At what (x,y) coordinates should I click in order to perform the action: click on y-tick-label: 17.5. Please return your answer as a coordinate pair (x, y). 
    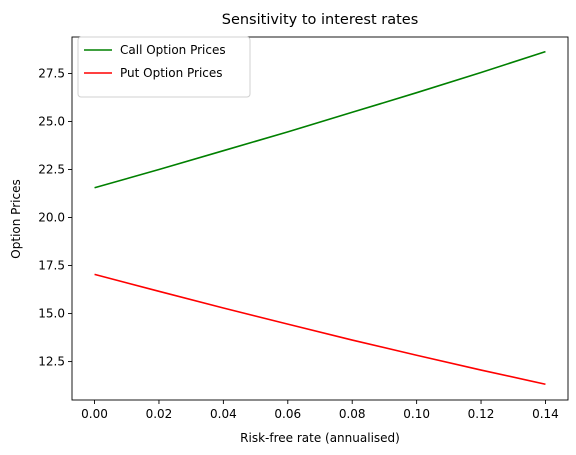
    Looking at the image, I should click on (51, 266).